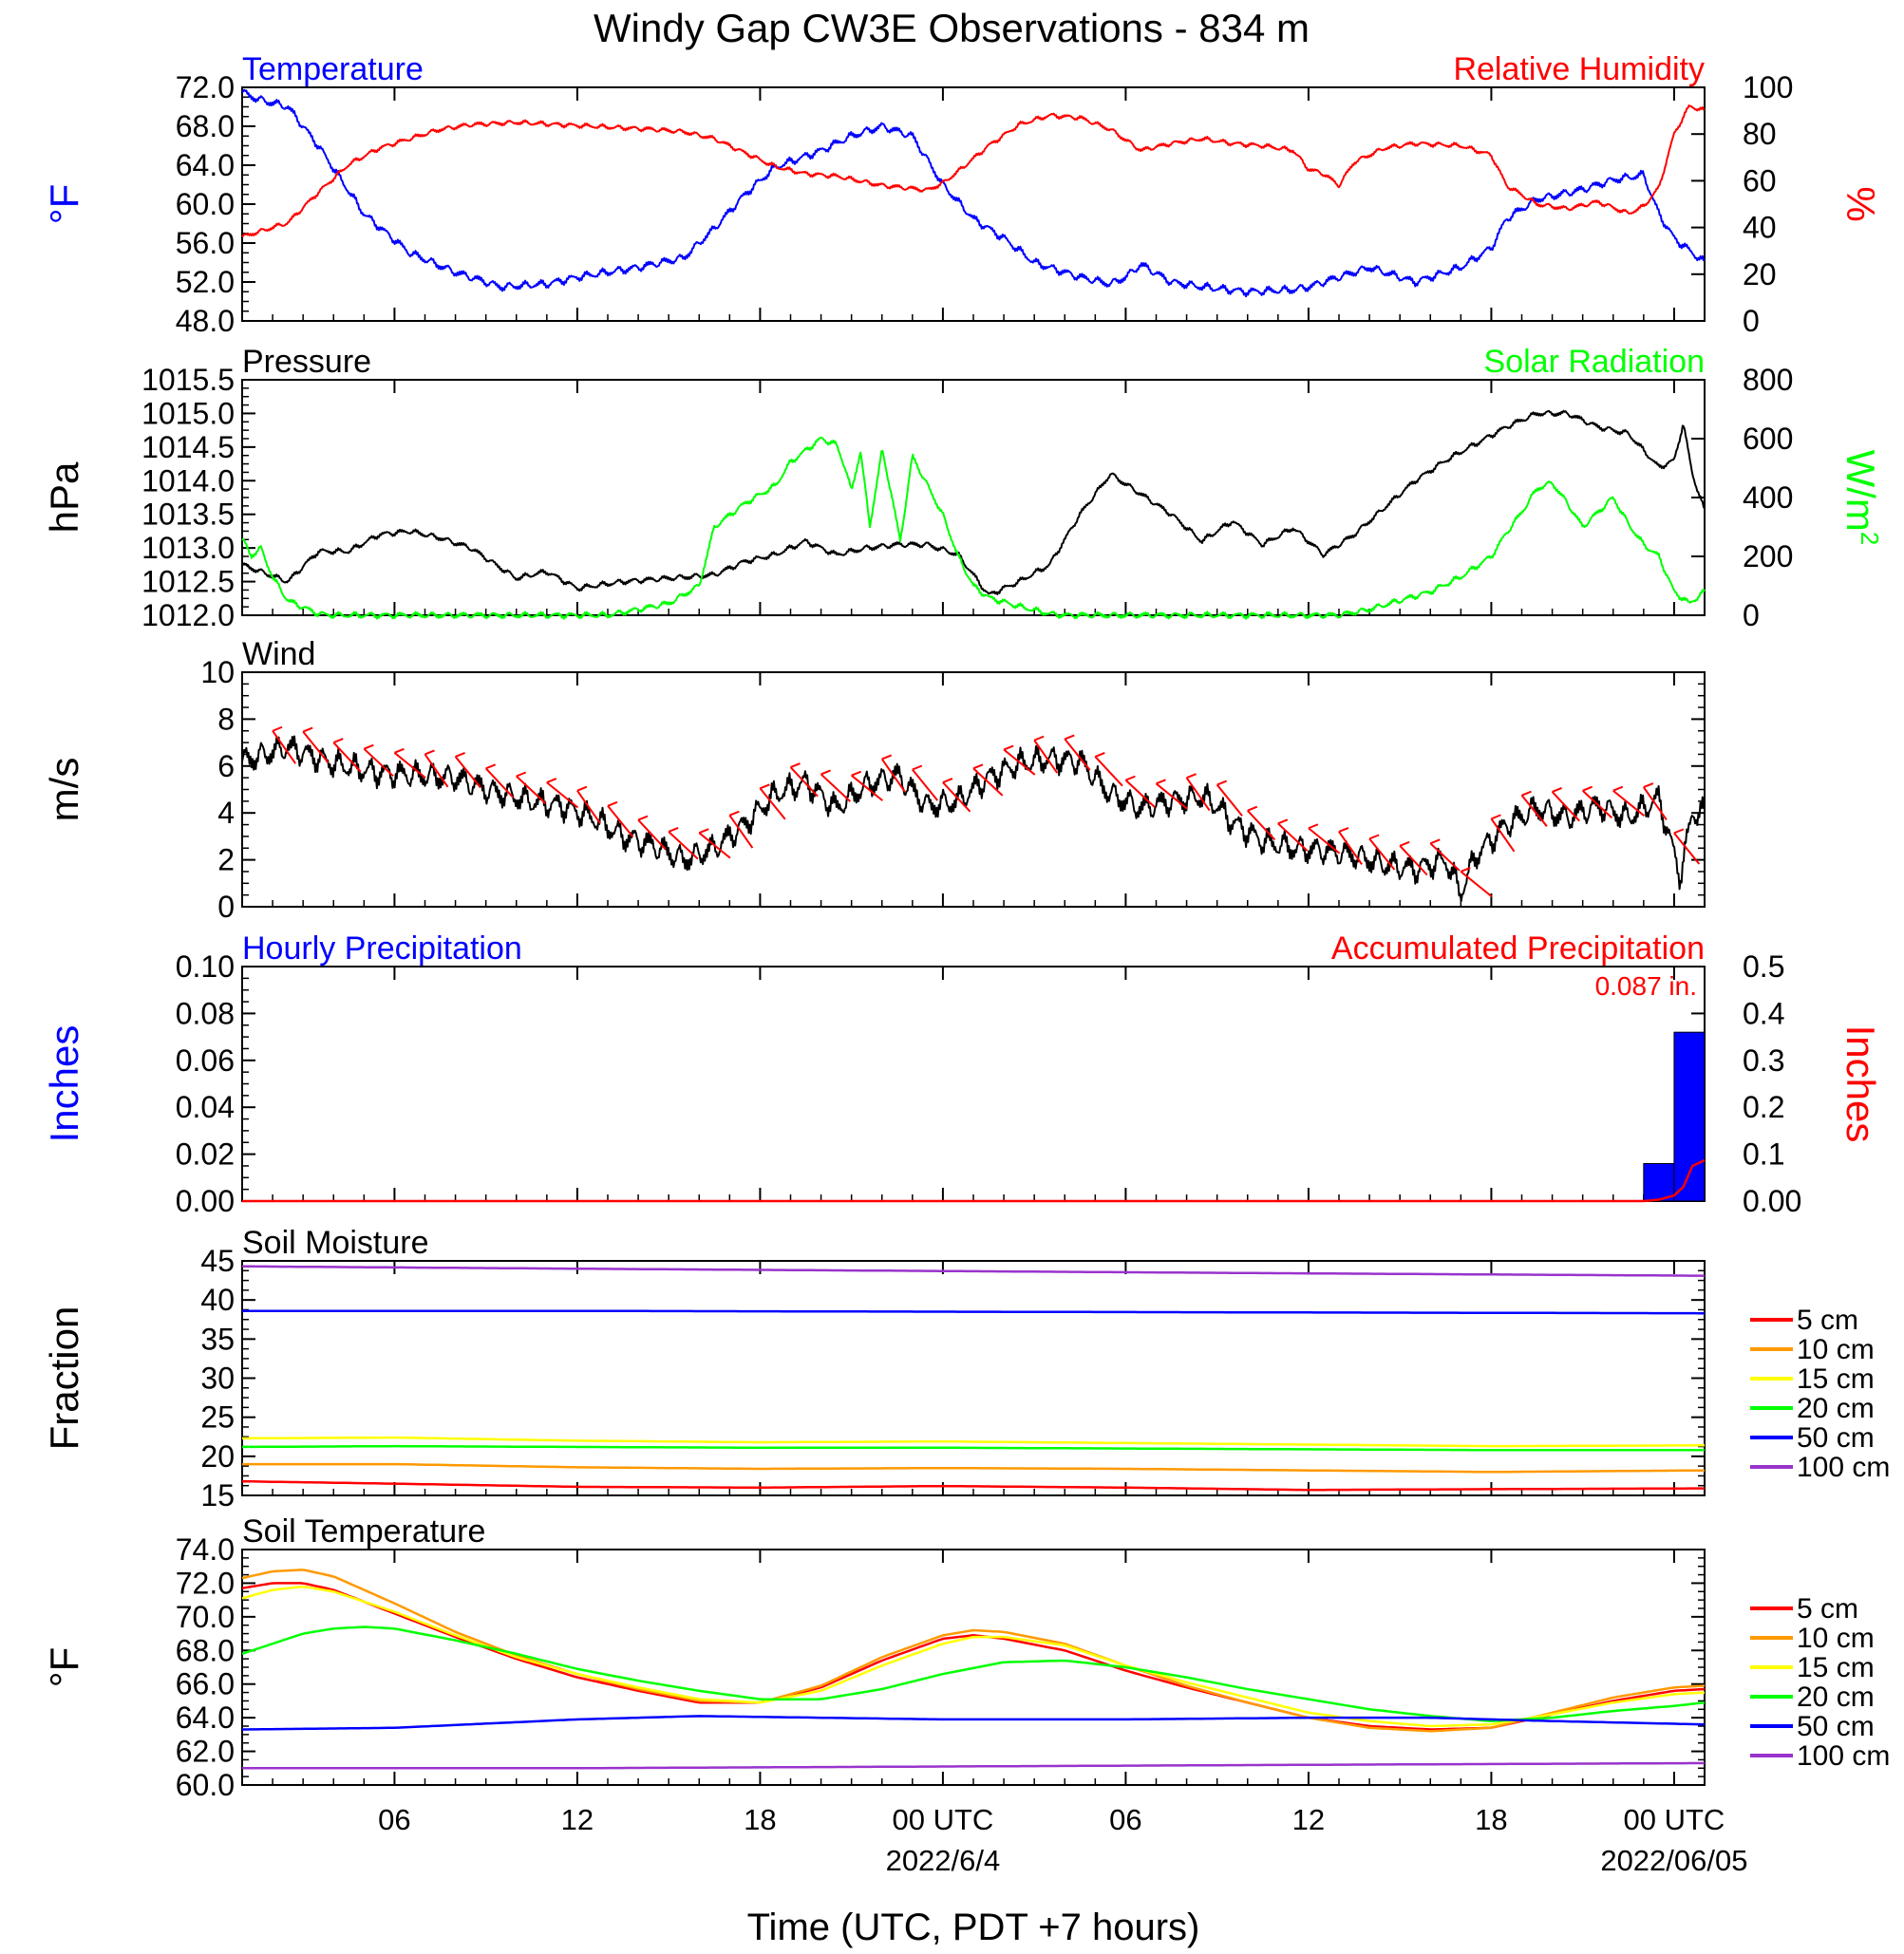  Describe the element at coordinates (1579, 69) in the screenshot. I see `panel-right-title: Relative Humidity` at that location.